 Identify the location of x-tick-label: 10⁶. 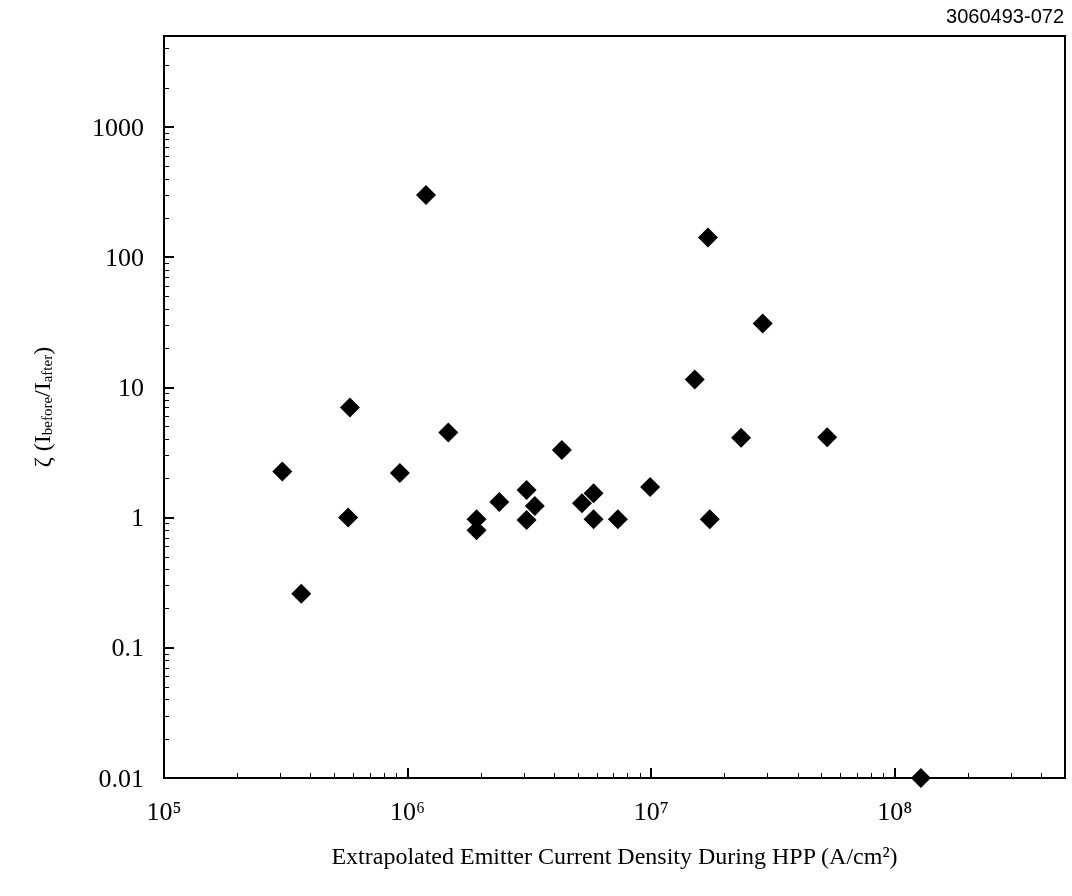
(408, 811).